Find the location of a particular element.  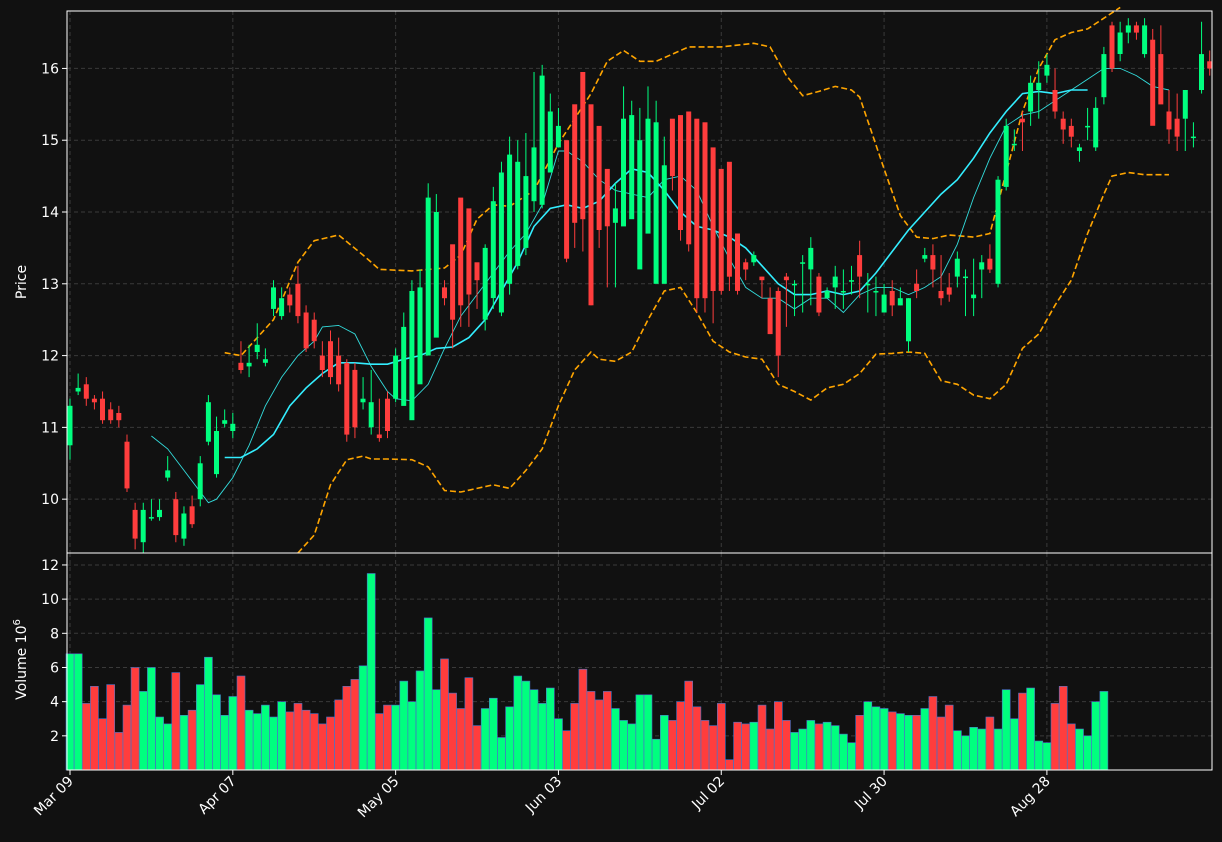

volume-axis-label: Volume 106 is located at coordinates (21, 659).